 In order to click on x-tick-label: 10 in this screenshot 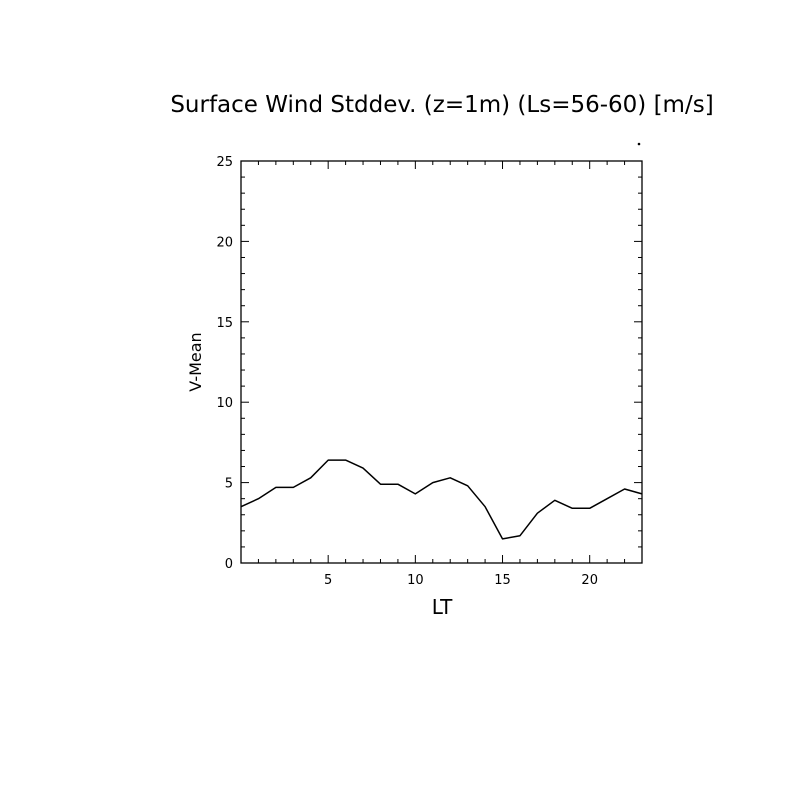, I will do `click(415, 580)`.